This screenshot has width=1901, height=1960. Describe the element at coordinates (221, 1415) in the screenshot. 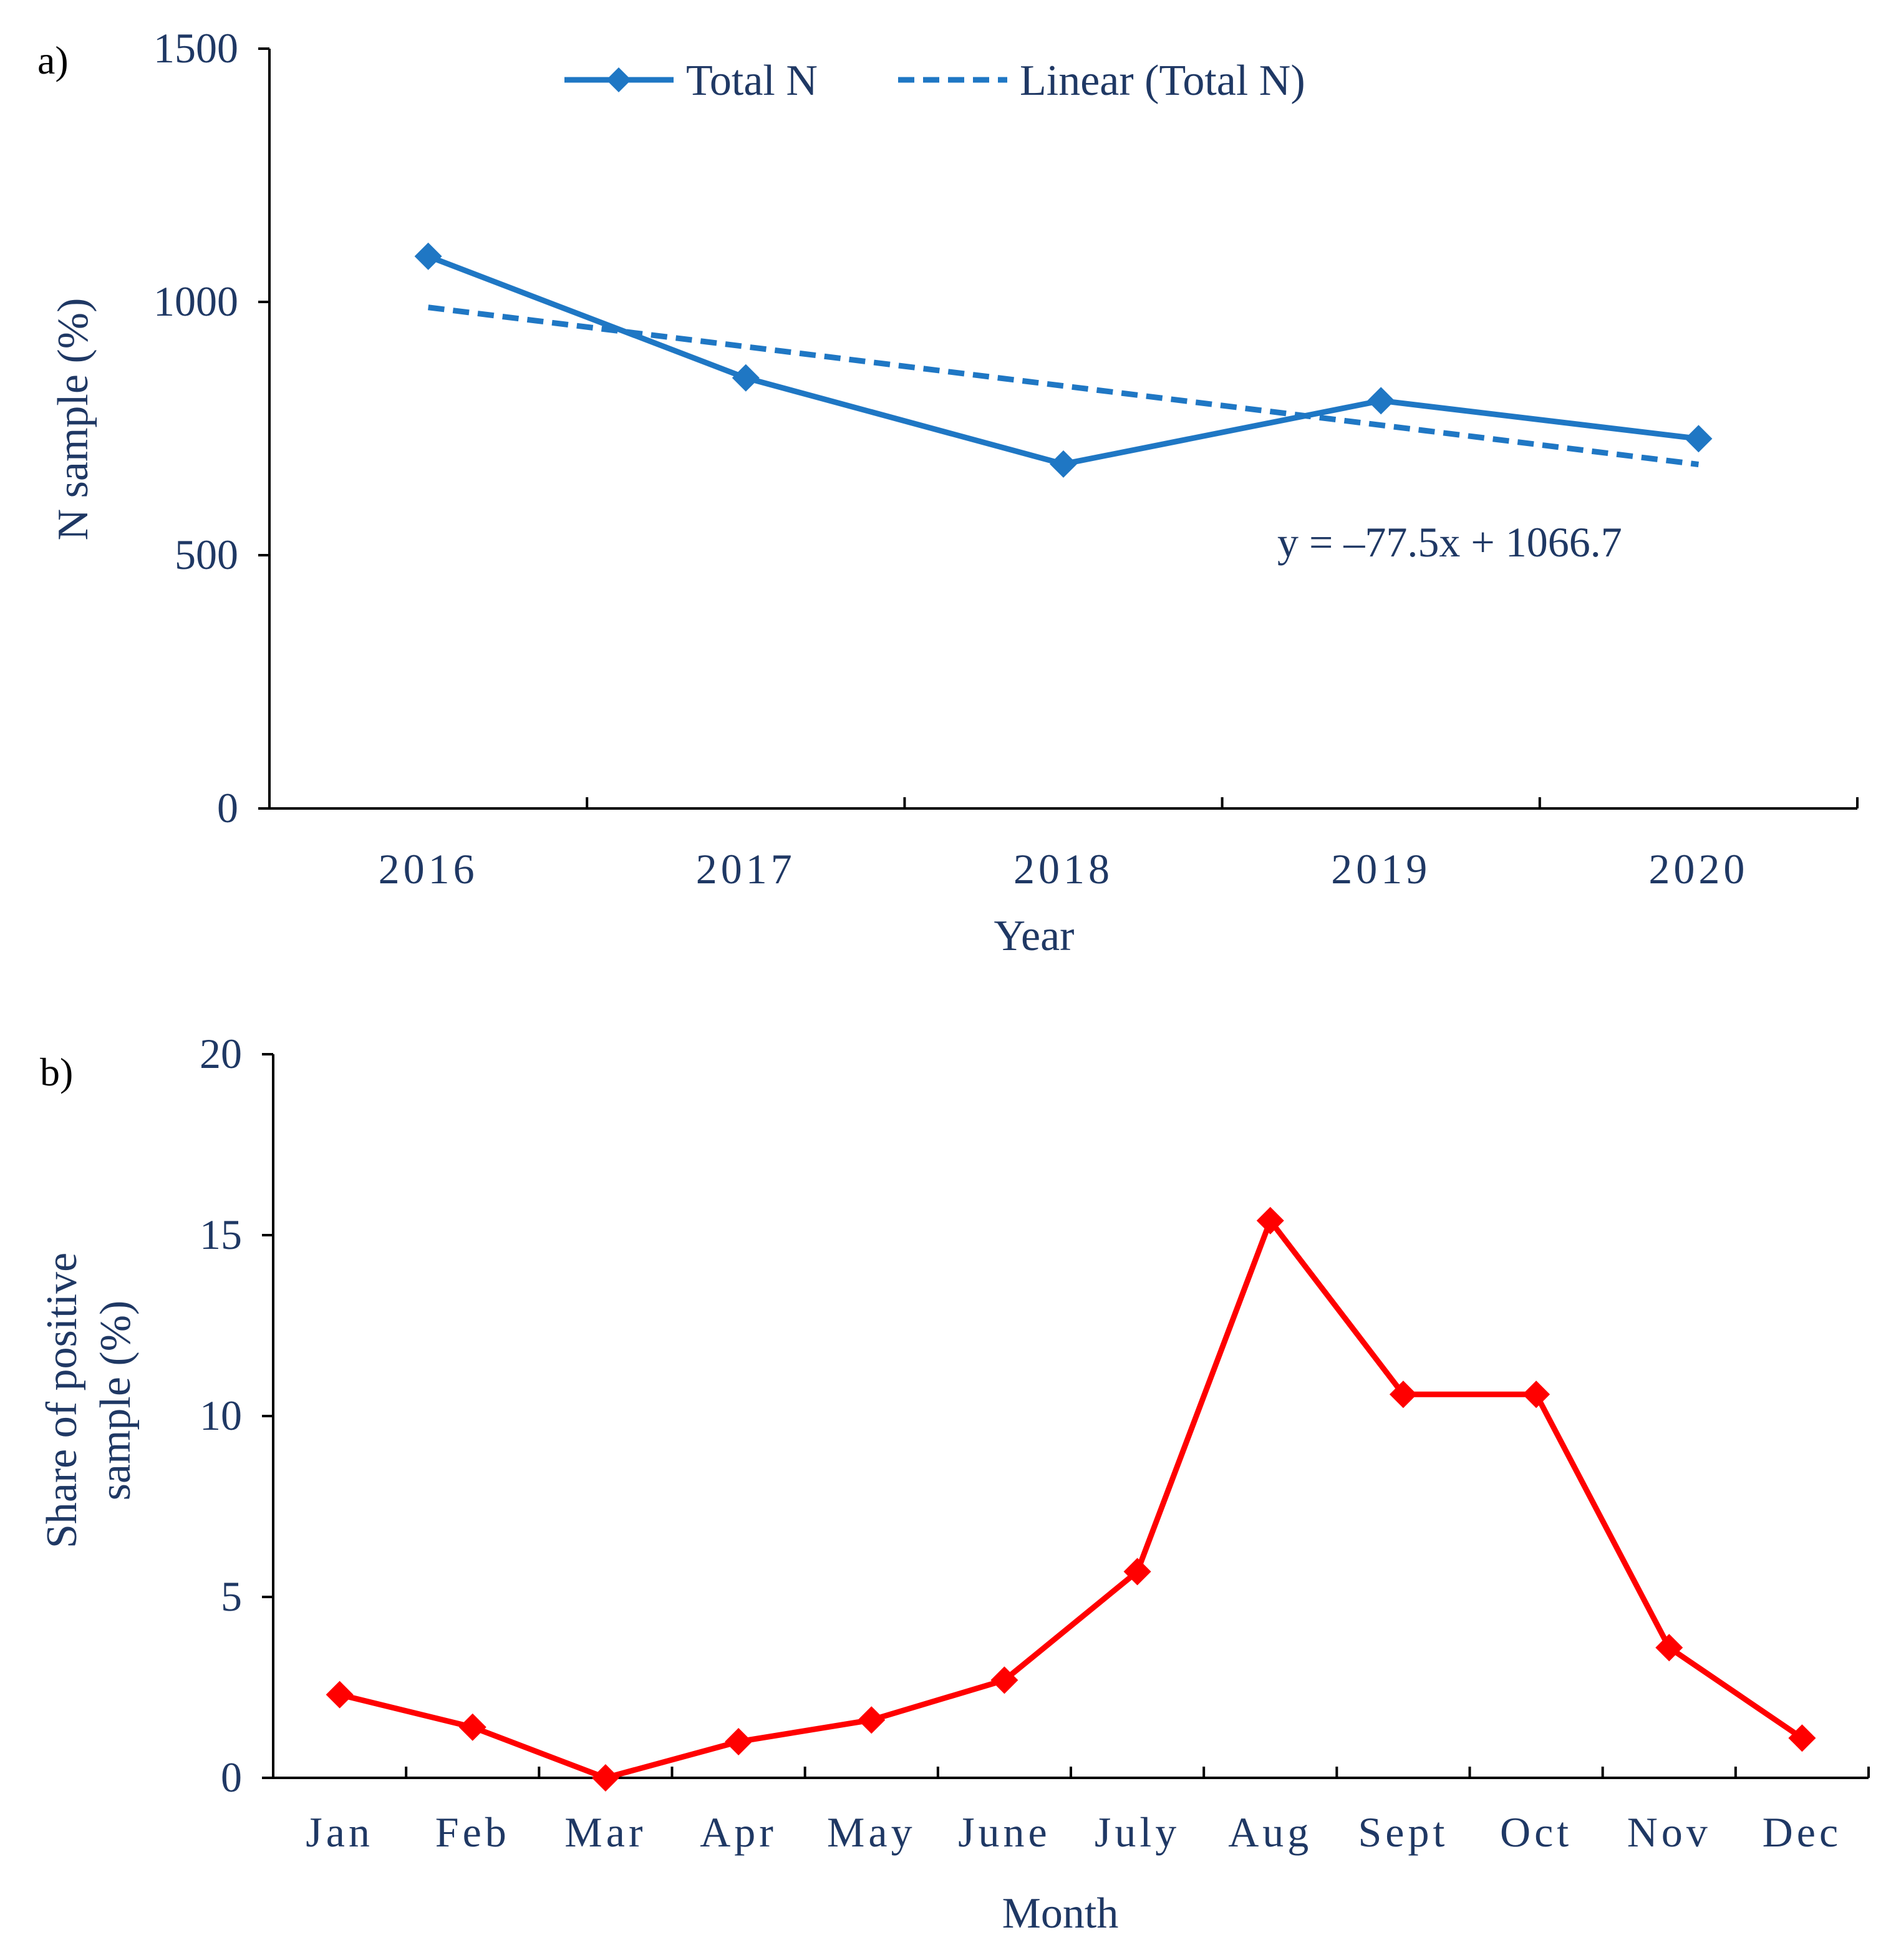

I see `y-tick-label: 10` at that location.